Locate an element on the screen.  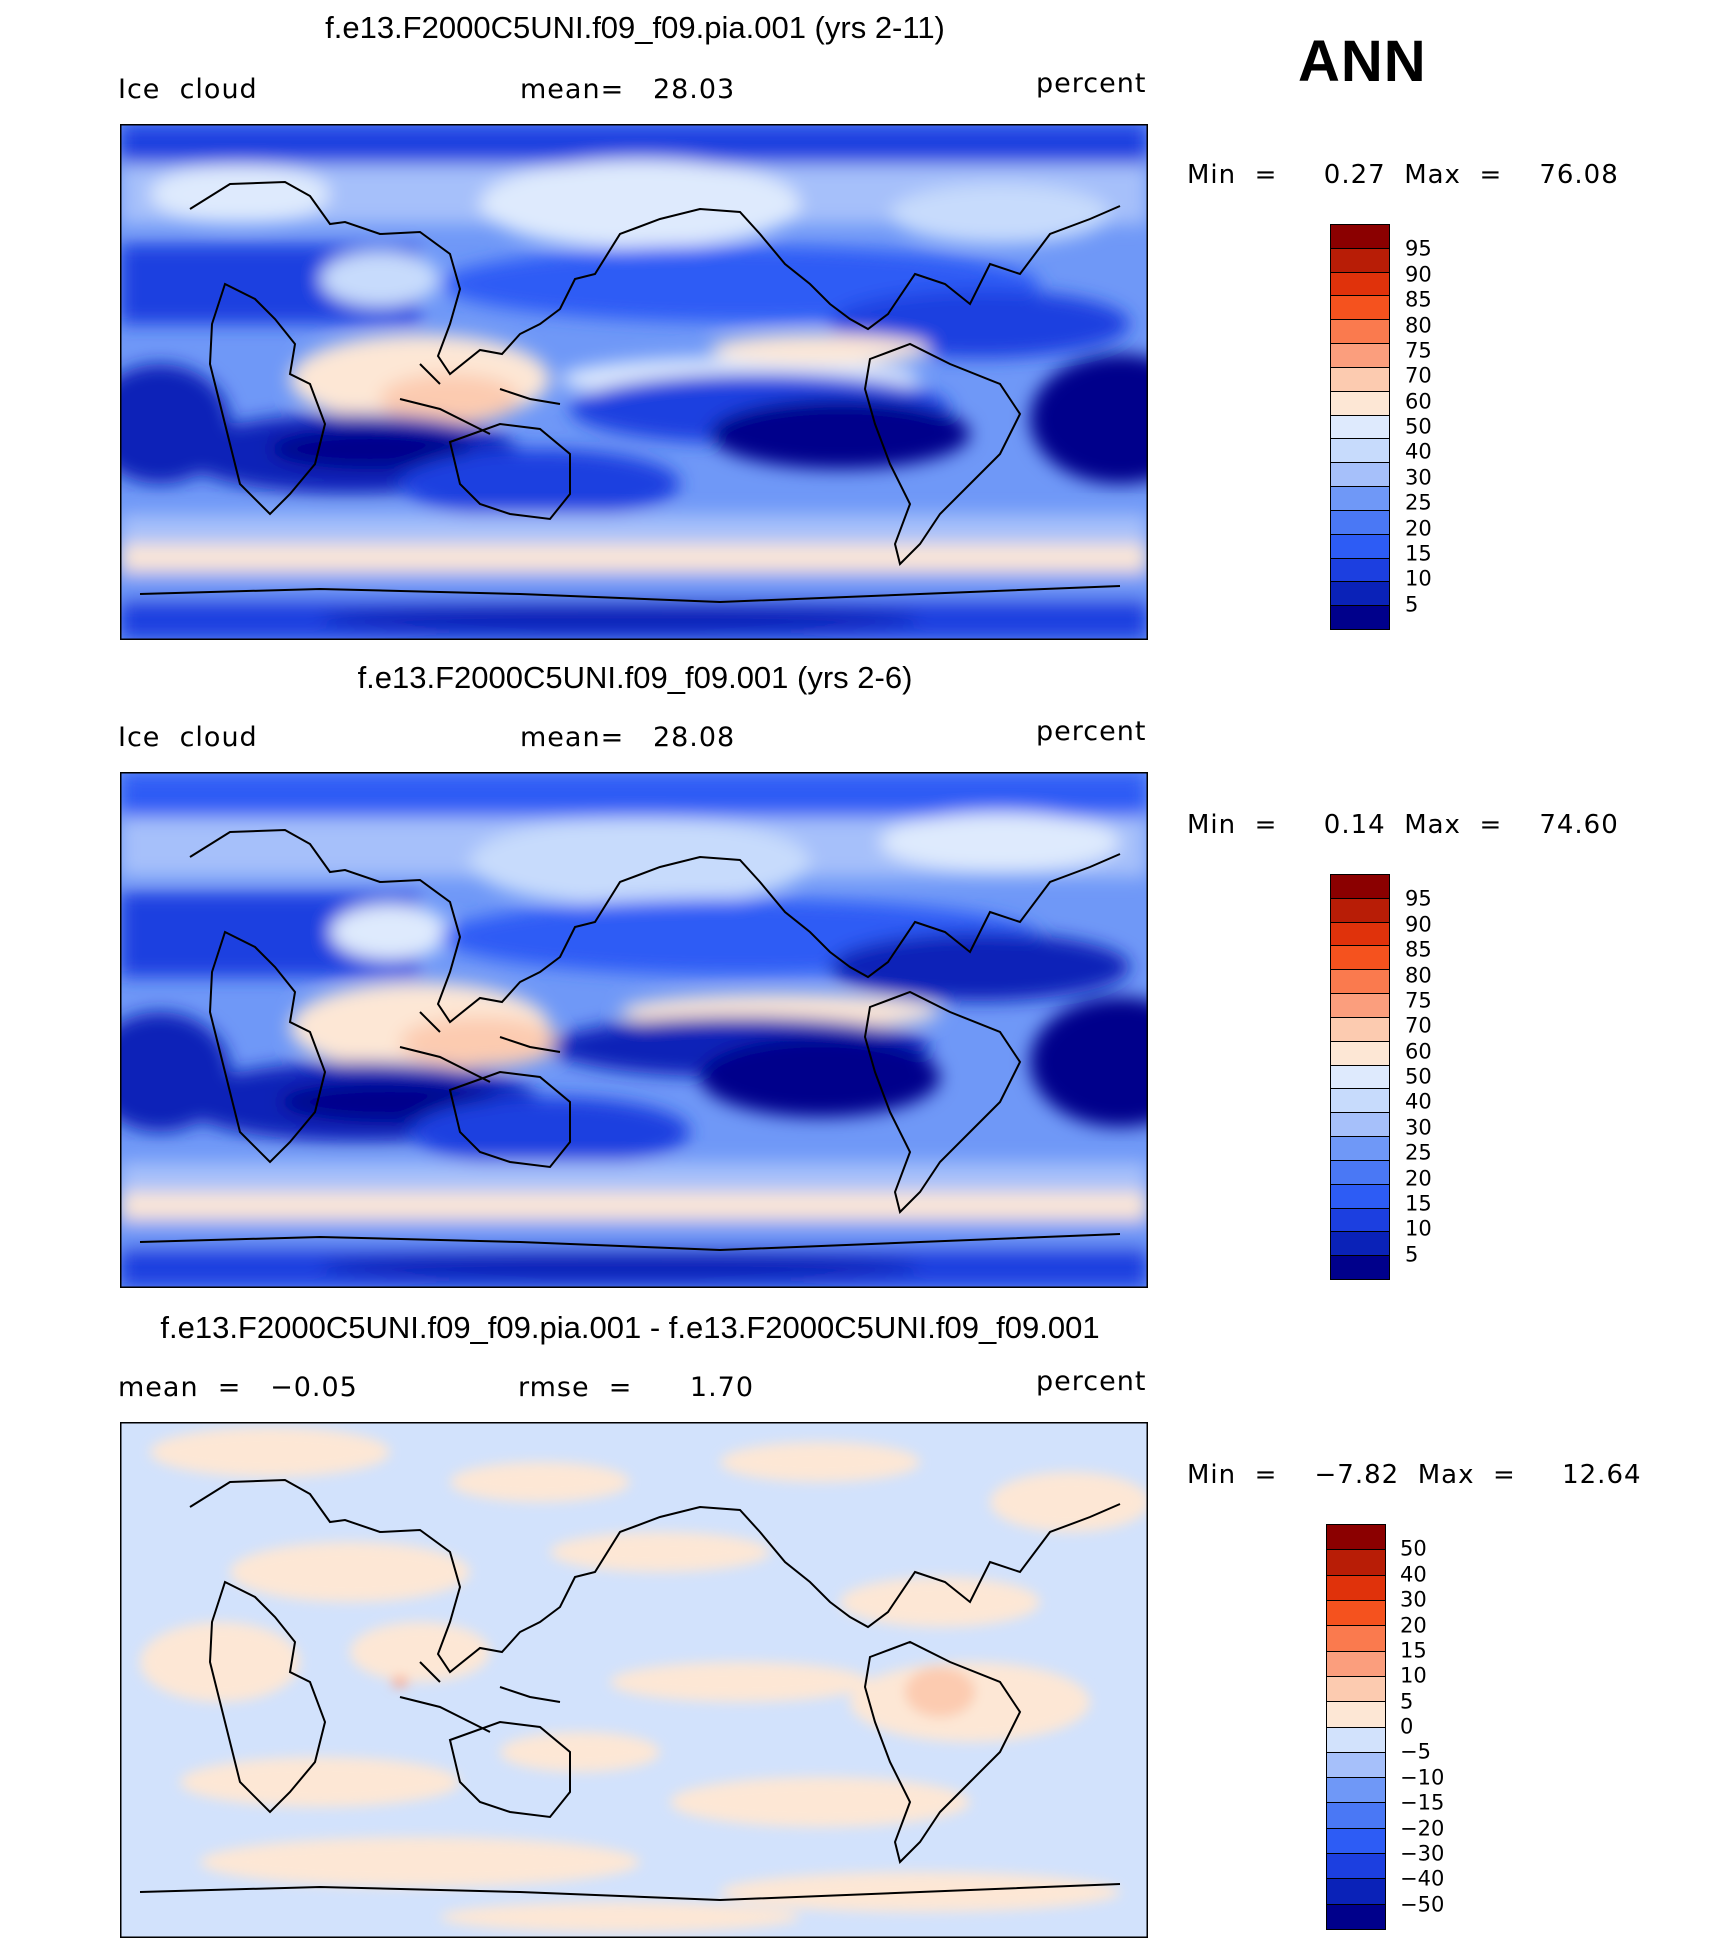
colorbar-labels: 95 90 85 80 75 70 60 50 40 30 25 20 15 10 5 is located at coordinates (1445, 1077).